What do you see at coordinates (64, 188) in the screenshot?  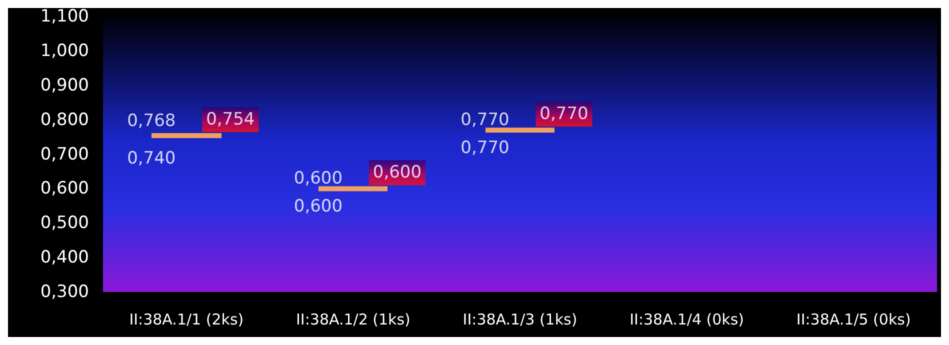 I see `y-tick-label: 0,600` at bounding box center [64, 188].